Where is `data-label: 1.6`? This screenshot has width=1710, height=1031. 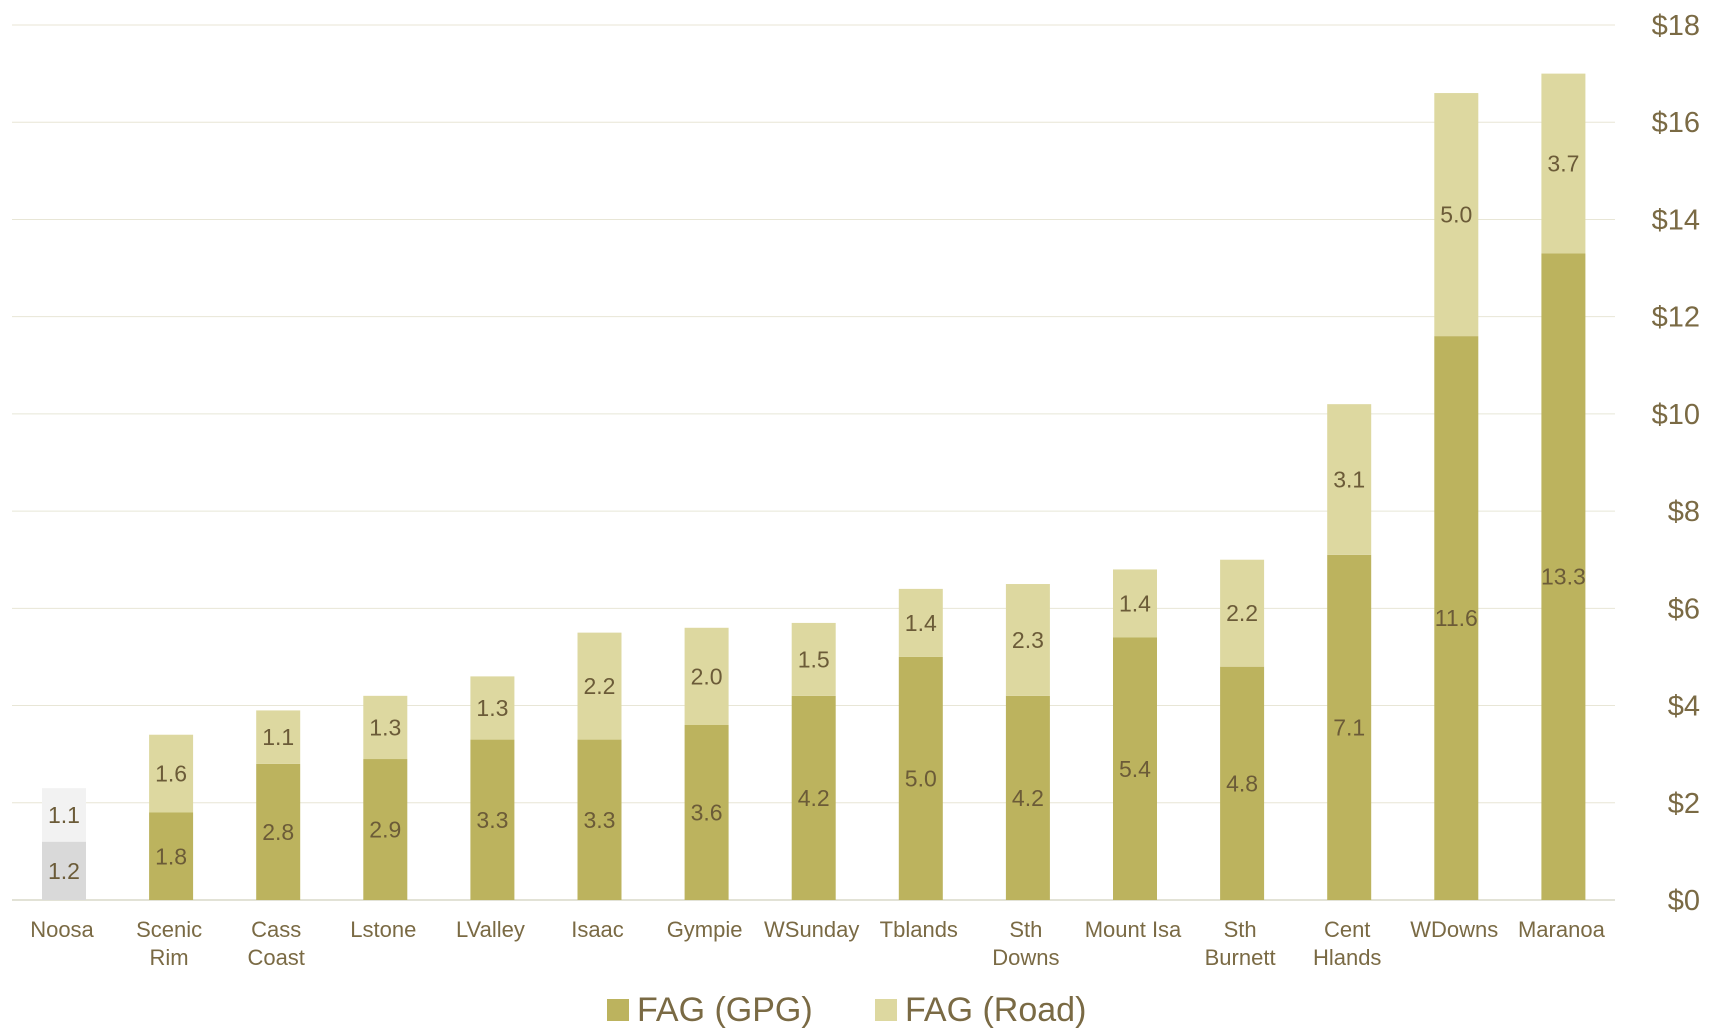
data-label: 1.6 is located at coordinates (171, 774).